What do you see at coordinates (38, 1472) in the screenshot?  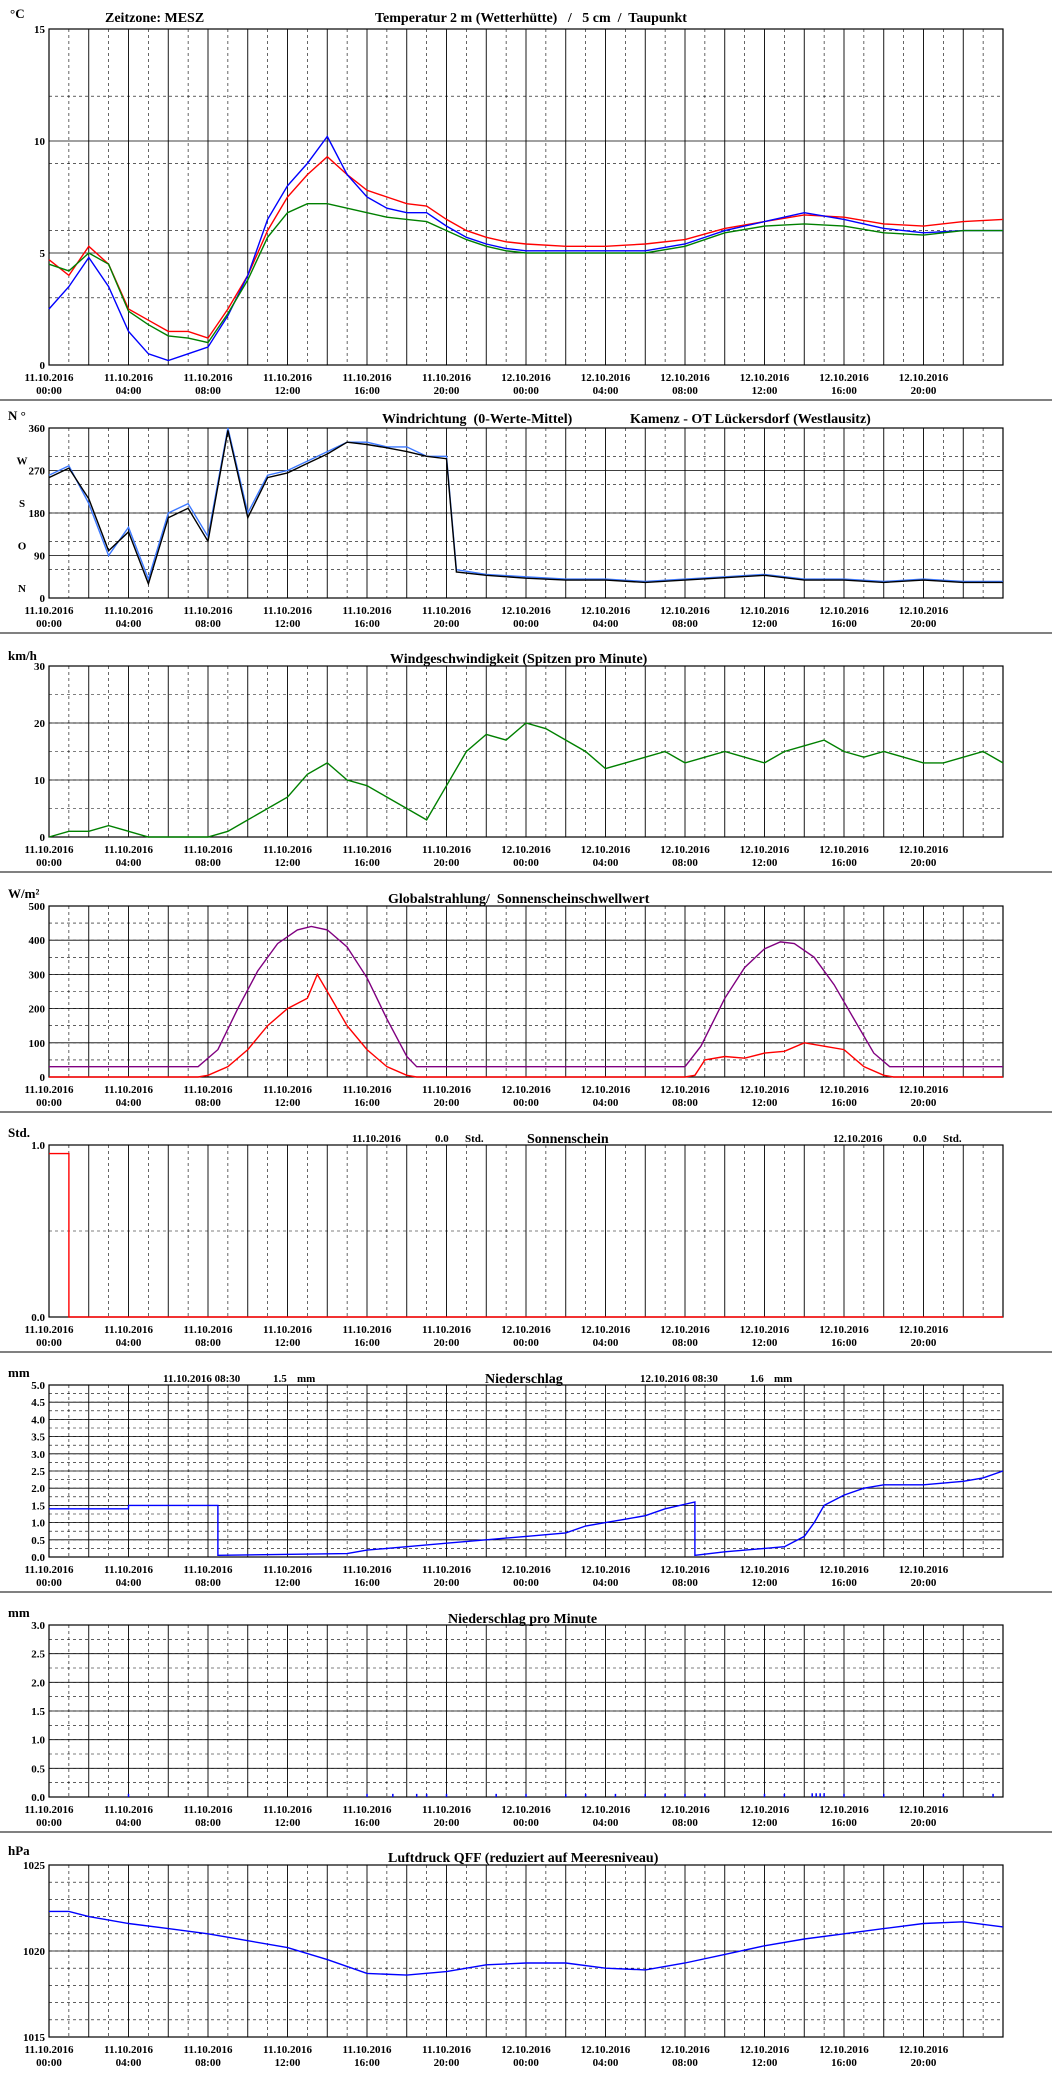 I see `y-tick-label: 2.5` at bounding box center [38, 1472].